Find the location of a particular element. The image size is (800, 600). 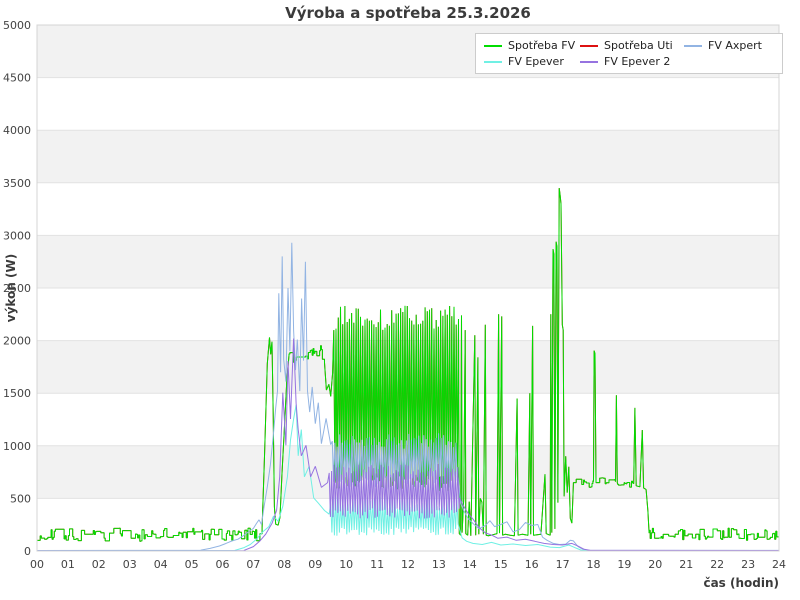

svg-text: 14 is located at coordinates (470, 564).